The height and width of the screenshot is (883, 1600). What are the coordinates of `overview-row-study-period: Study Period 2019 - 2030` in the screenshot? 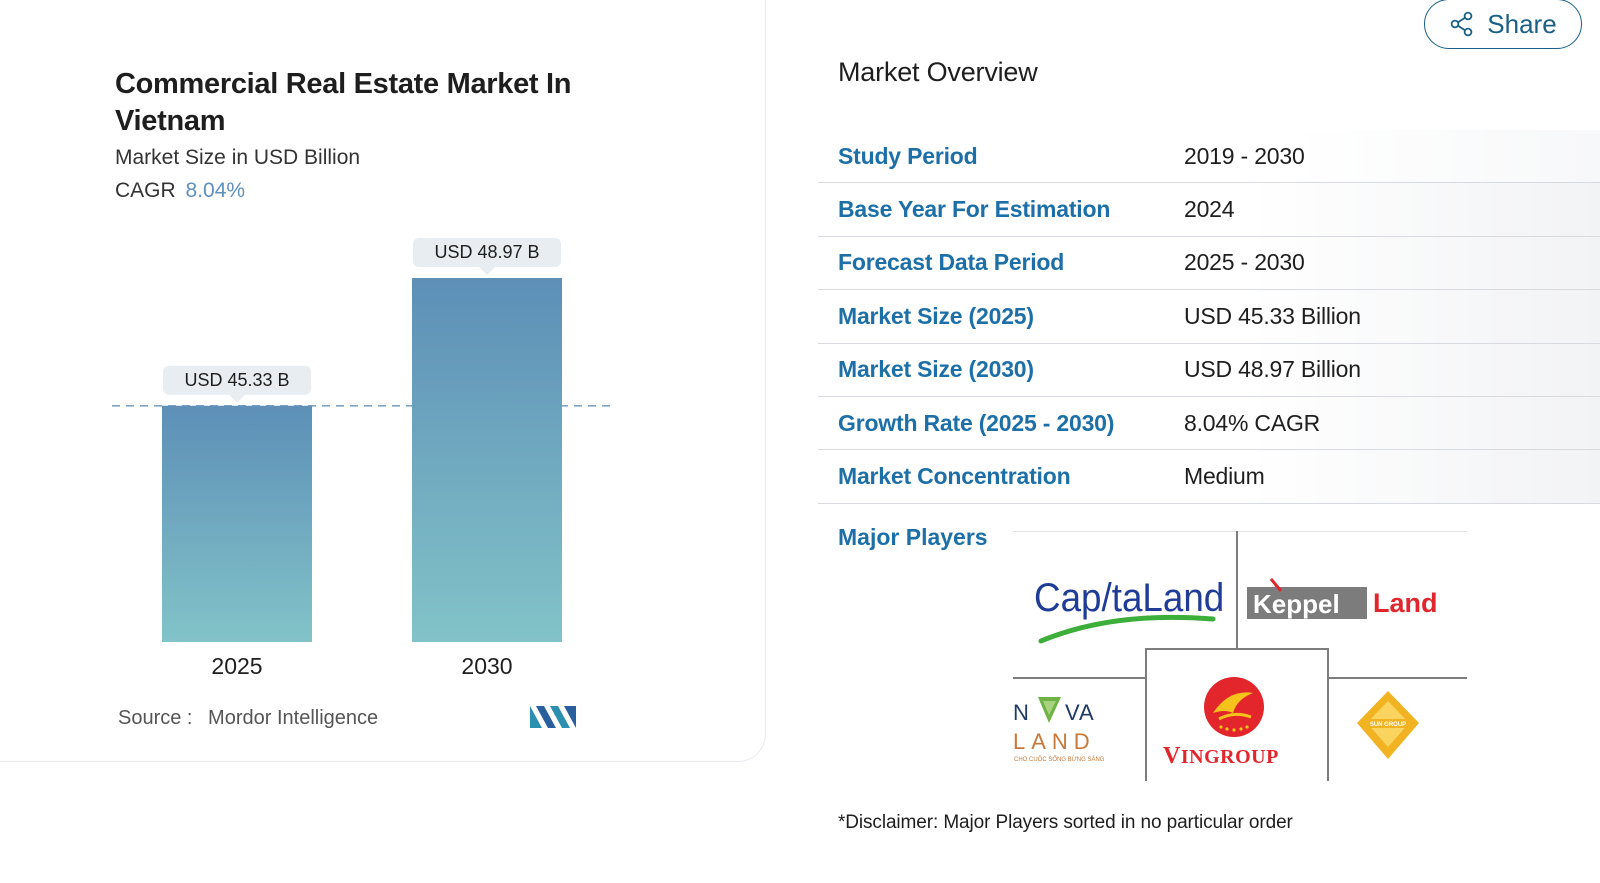 It's located at (1209, 157).